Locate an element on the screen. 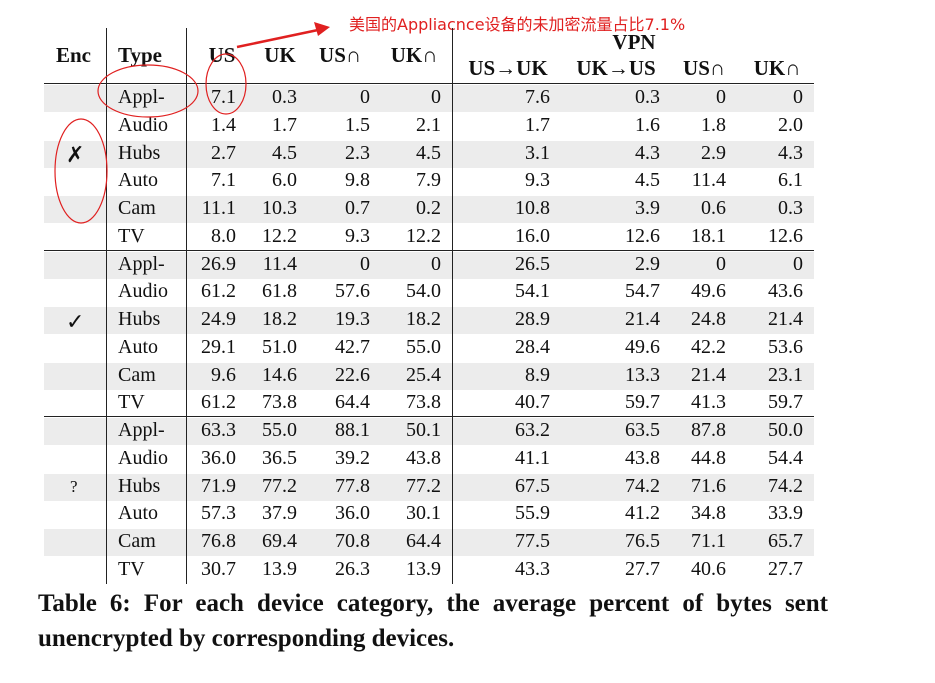 The width and height of the screenshot is (935, 683). value-cell: 9.8 is located at coordinates (357, 180).